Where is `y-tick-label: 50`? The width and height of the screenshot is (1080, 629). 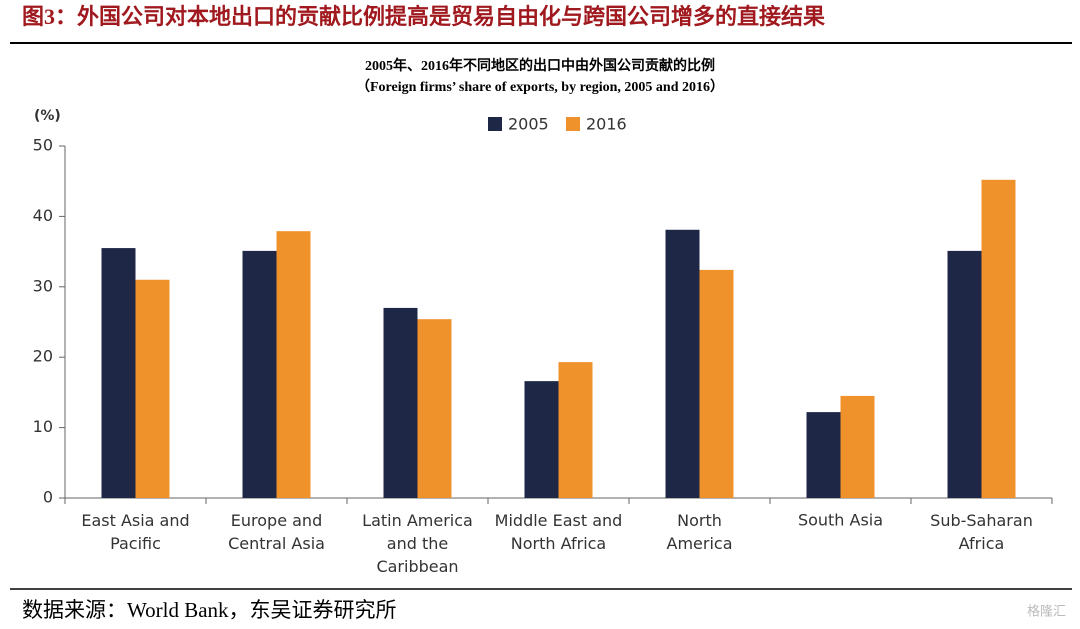
y-tick-label: 50 is located at coordinates (43, 145).